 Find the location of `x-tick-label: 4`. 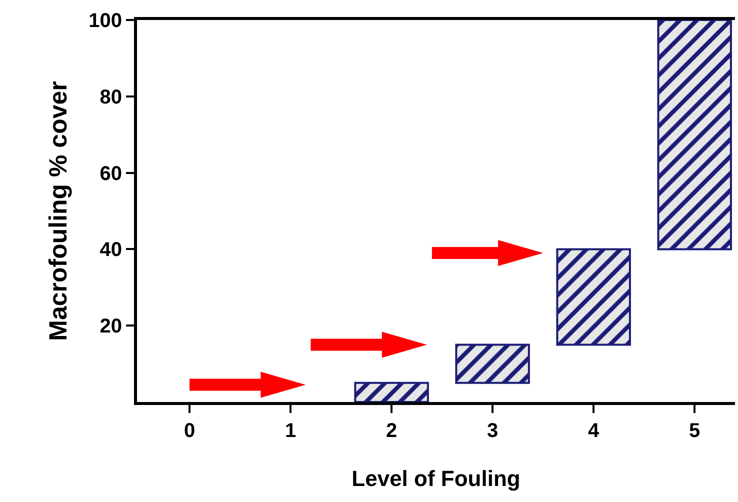

x-tick-label: 4 is located at coordinates (594, 431).